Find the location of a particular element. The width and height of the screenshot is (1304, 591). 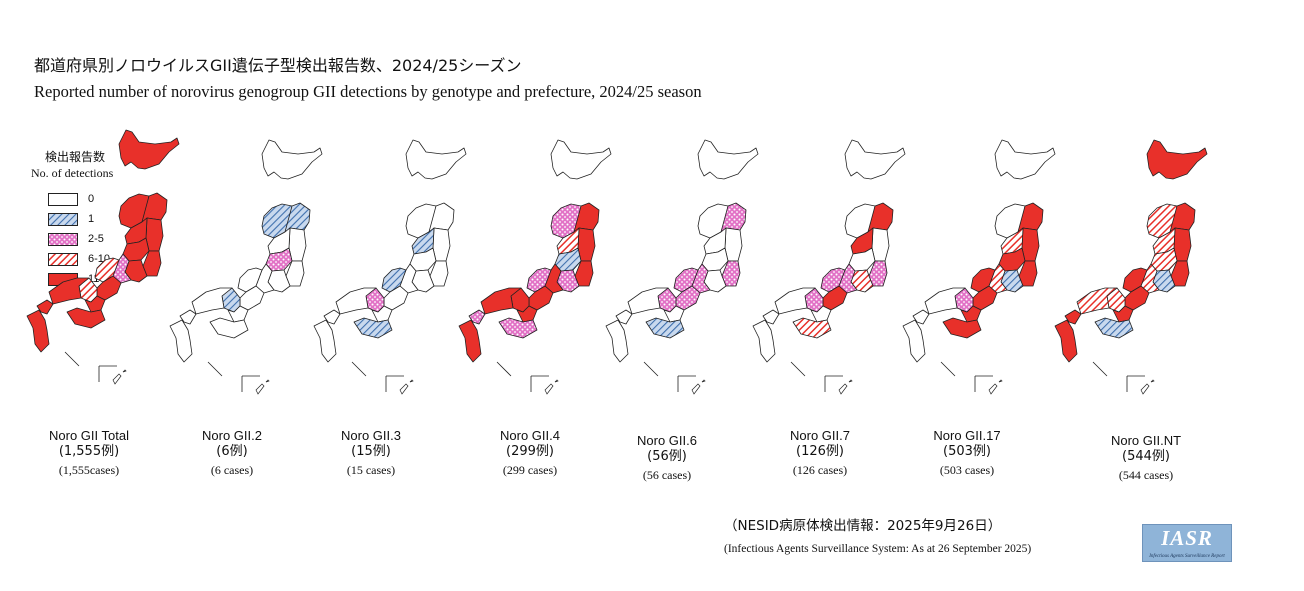

legend-item-2-5: 2-5 is located at coordinates (76, 239).